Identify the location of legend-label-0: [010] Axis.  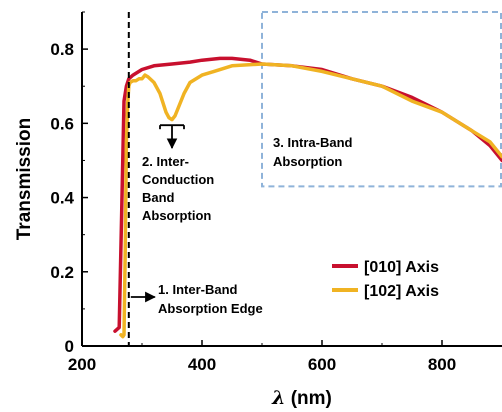
(401, 267).